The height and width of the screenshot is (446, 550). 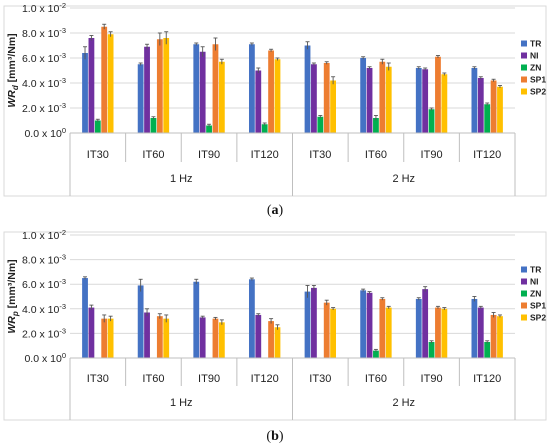 I want to click on y-axis-label: WRp [mm³/Nm], so click(x=13, y=296).